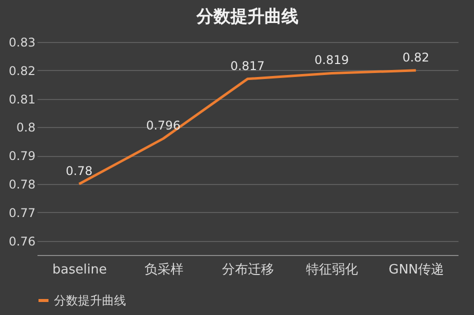 Image resolution: width=474 pixels, height=315 pixels. What do you see at coordinates (22, 241) in the screenshot?
I see `y-tick-label: 0.76` at bounding box center [22, 241].